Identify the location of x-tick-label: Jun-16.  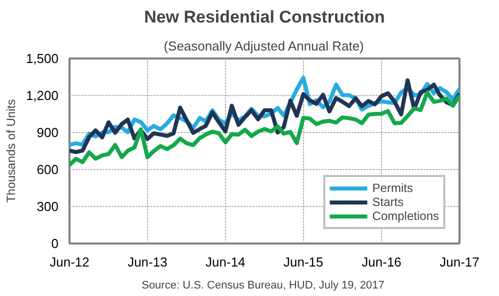
(382, 262).